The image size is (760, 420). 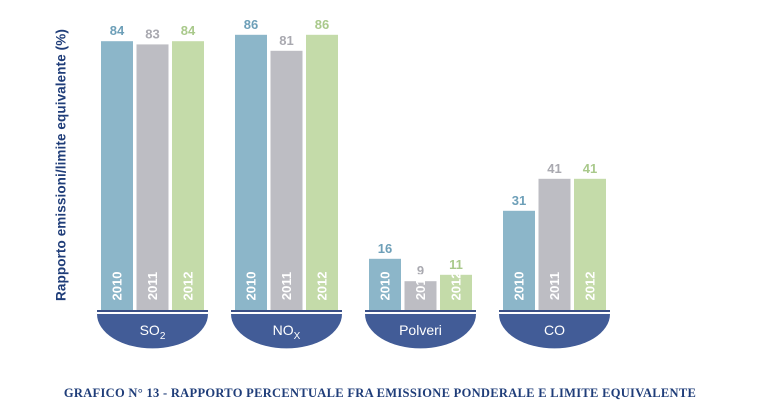 I want to click on bar-value-label: 16, so click(x=385, y=248).